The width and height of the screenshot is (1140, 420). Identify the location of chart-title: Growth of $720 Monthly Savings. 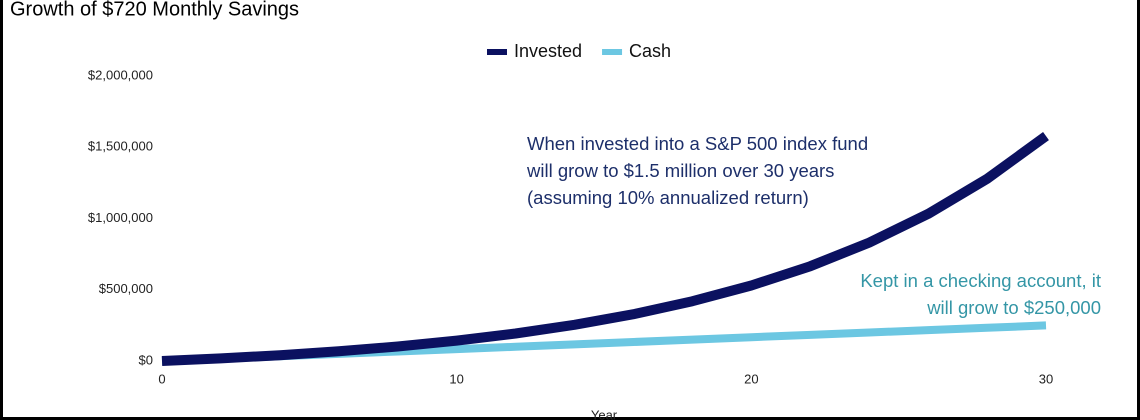
(154, 10).